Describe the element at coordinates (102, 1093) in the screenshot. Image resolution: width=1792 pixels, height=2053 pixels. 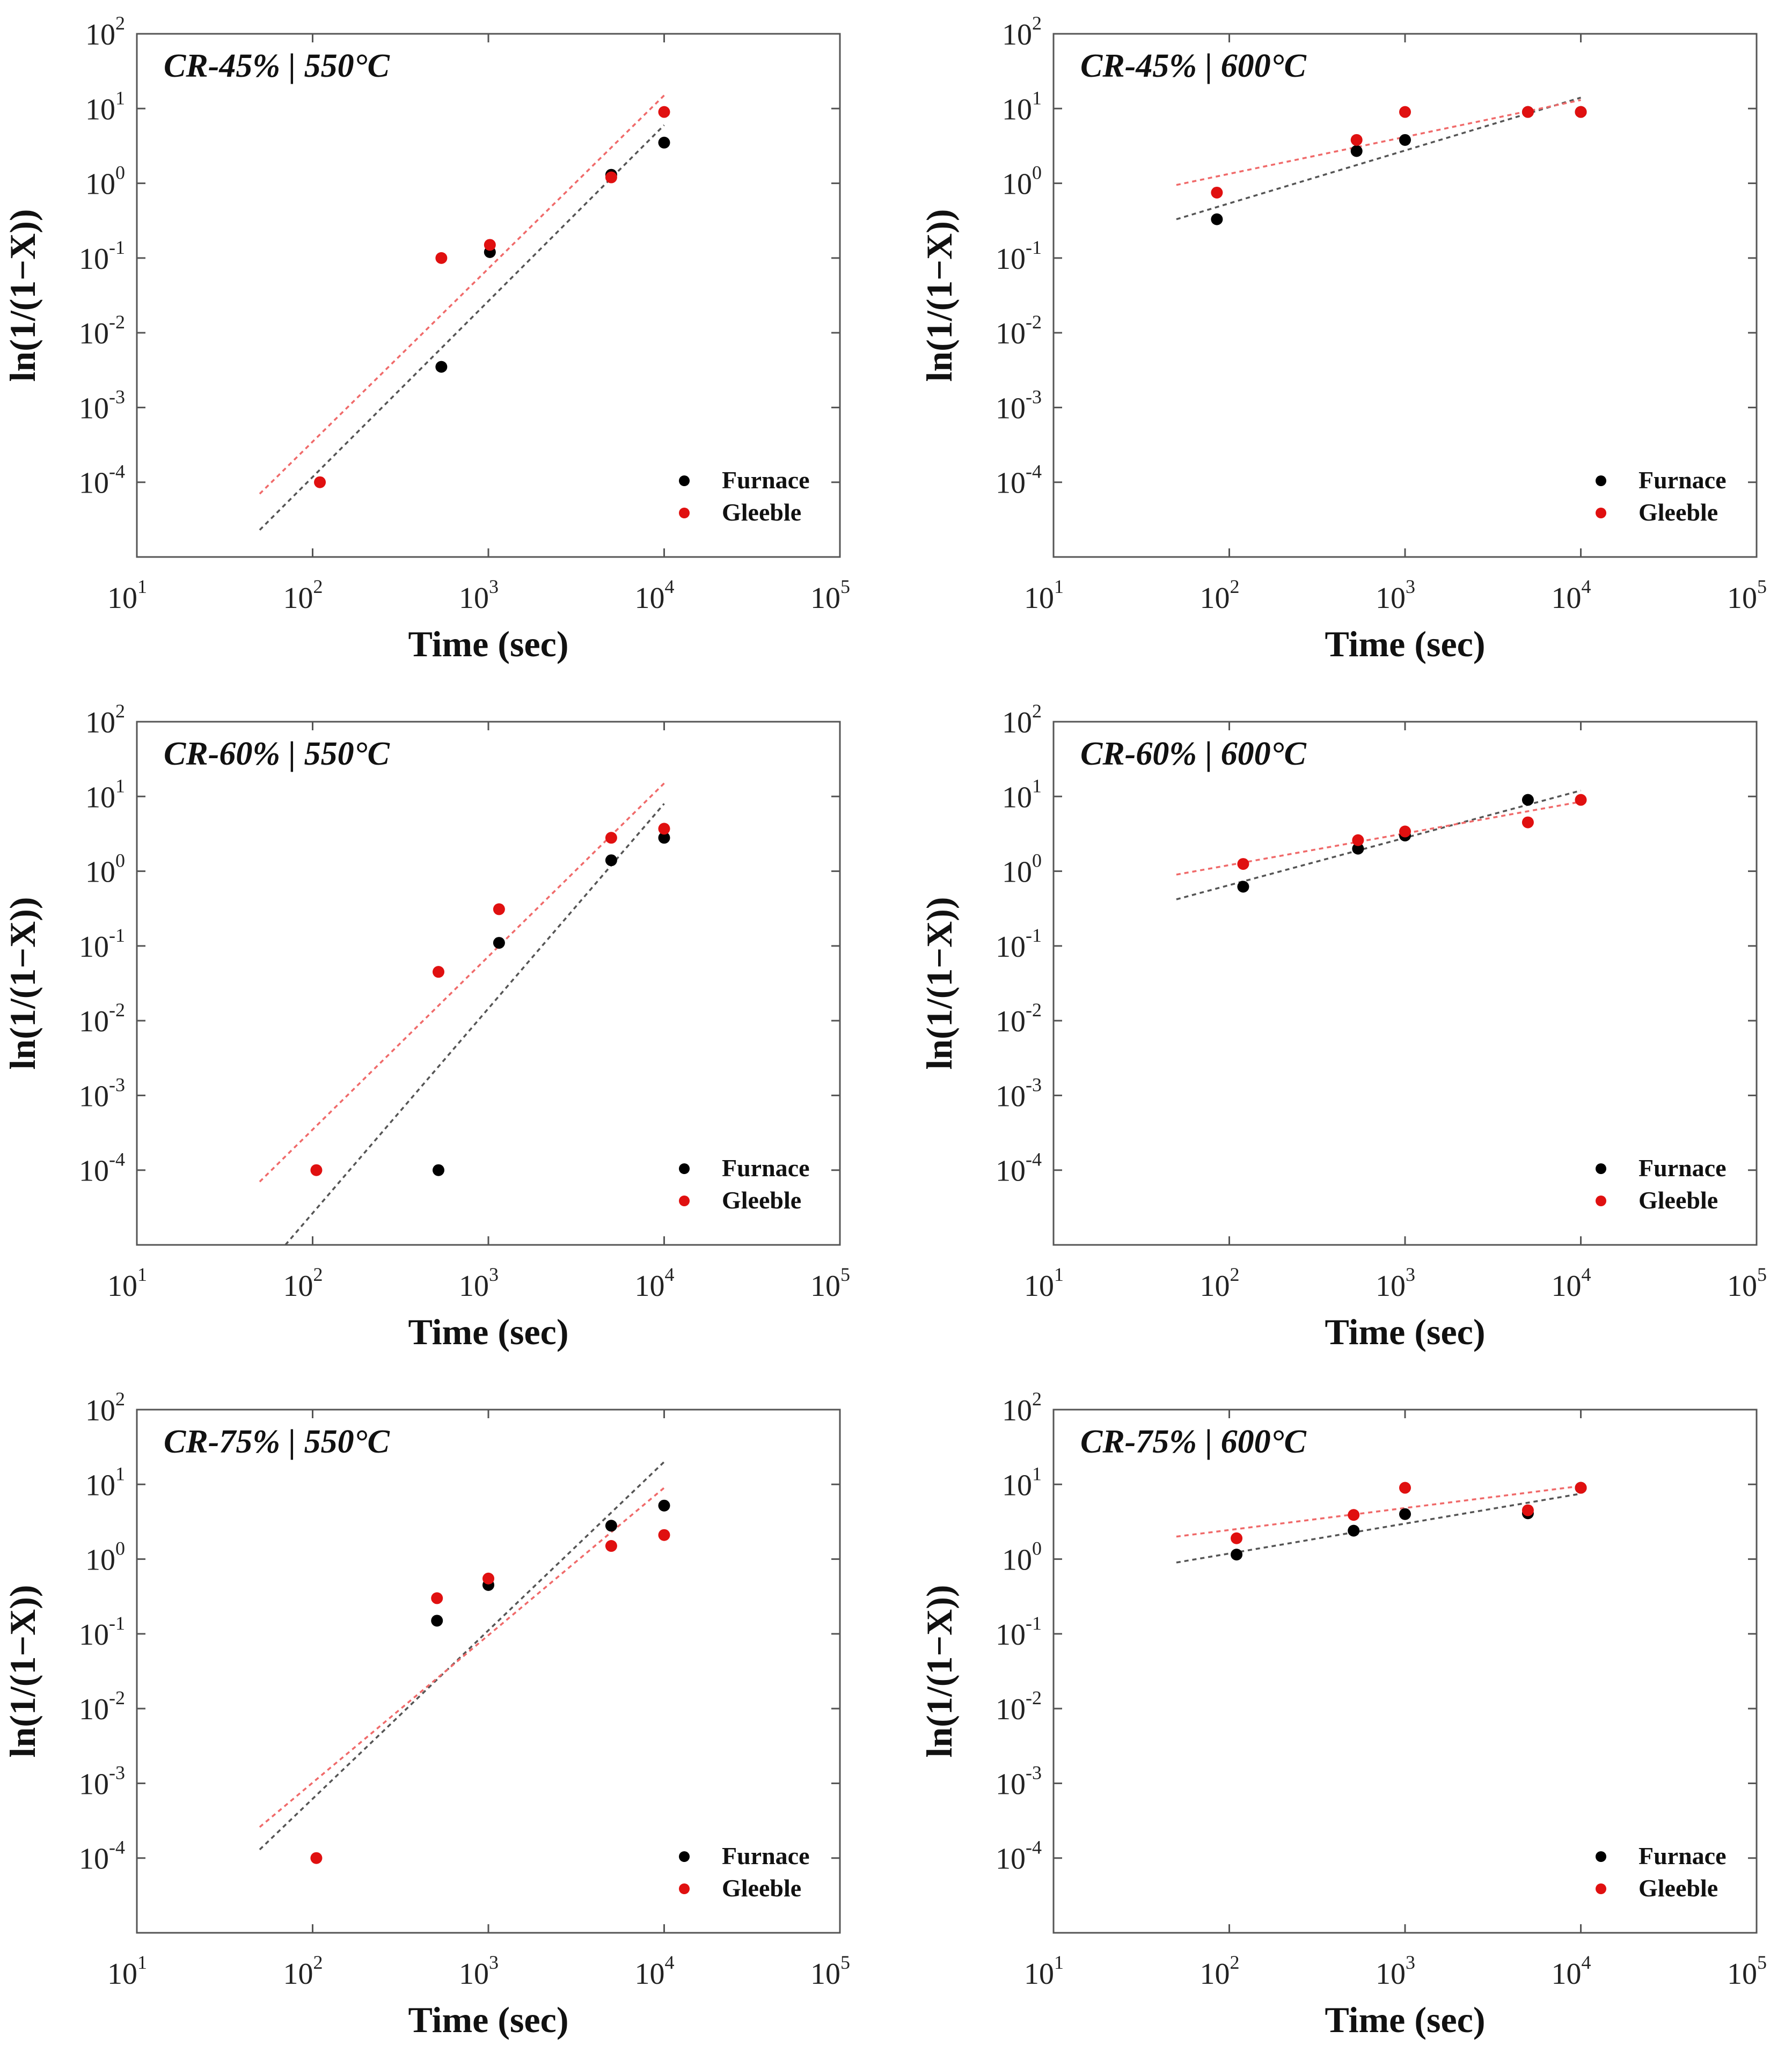
I see `y-tick-label: 10⁻³` at that location.